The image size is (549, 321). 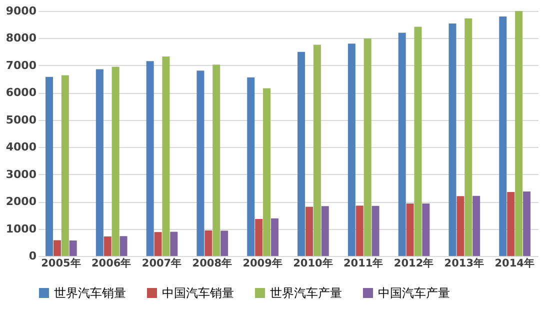 I want to click on x-tick-label: 2013年, so click(x=464, y=263).